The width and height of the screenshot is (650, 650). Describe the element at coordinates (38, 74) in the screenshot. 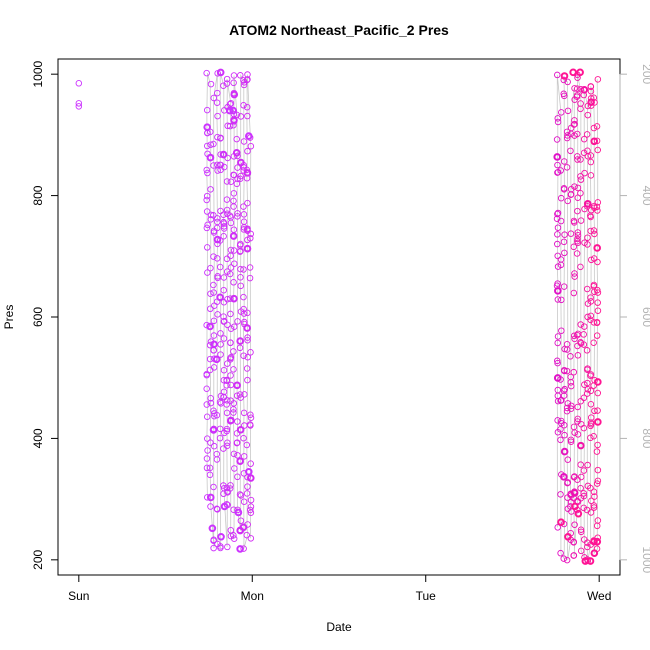

I see `y-tick-label: 1000` at that location.